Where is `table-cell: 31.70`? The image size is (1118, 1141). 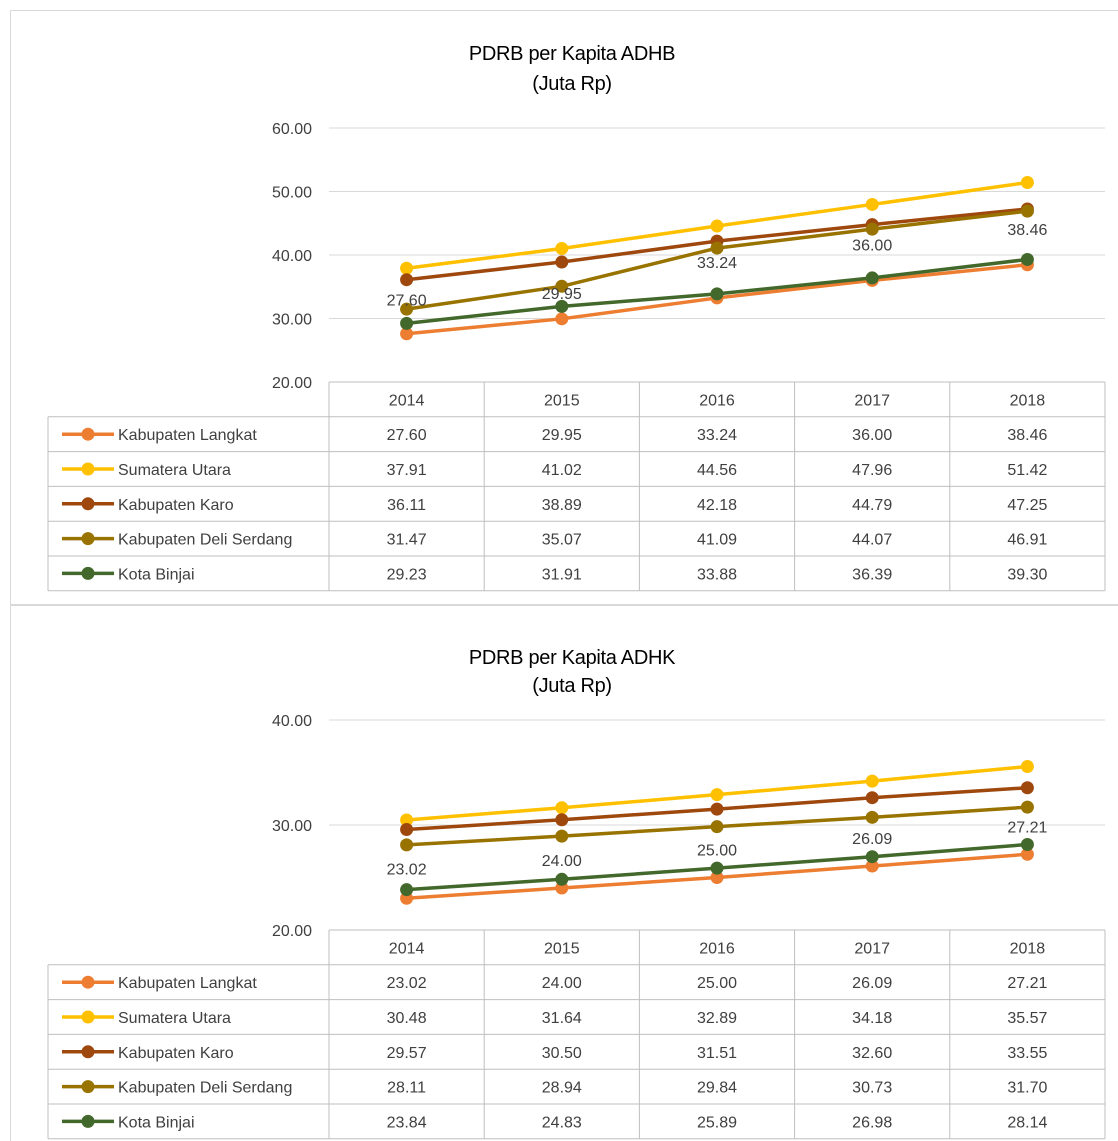 table-cell: 31.70 is located at coordinates (1027, 1088).